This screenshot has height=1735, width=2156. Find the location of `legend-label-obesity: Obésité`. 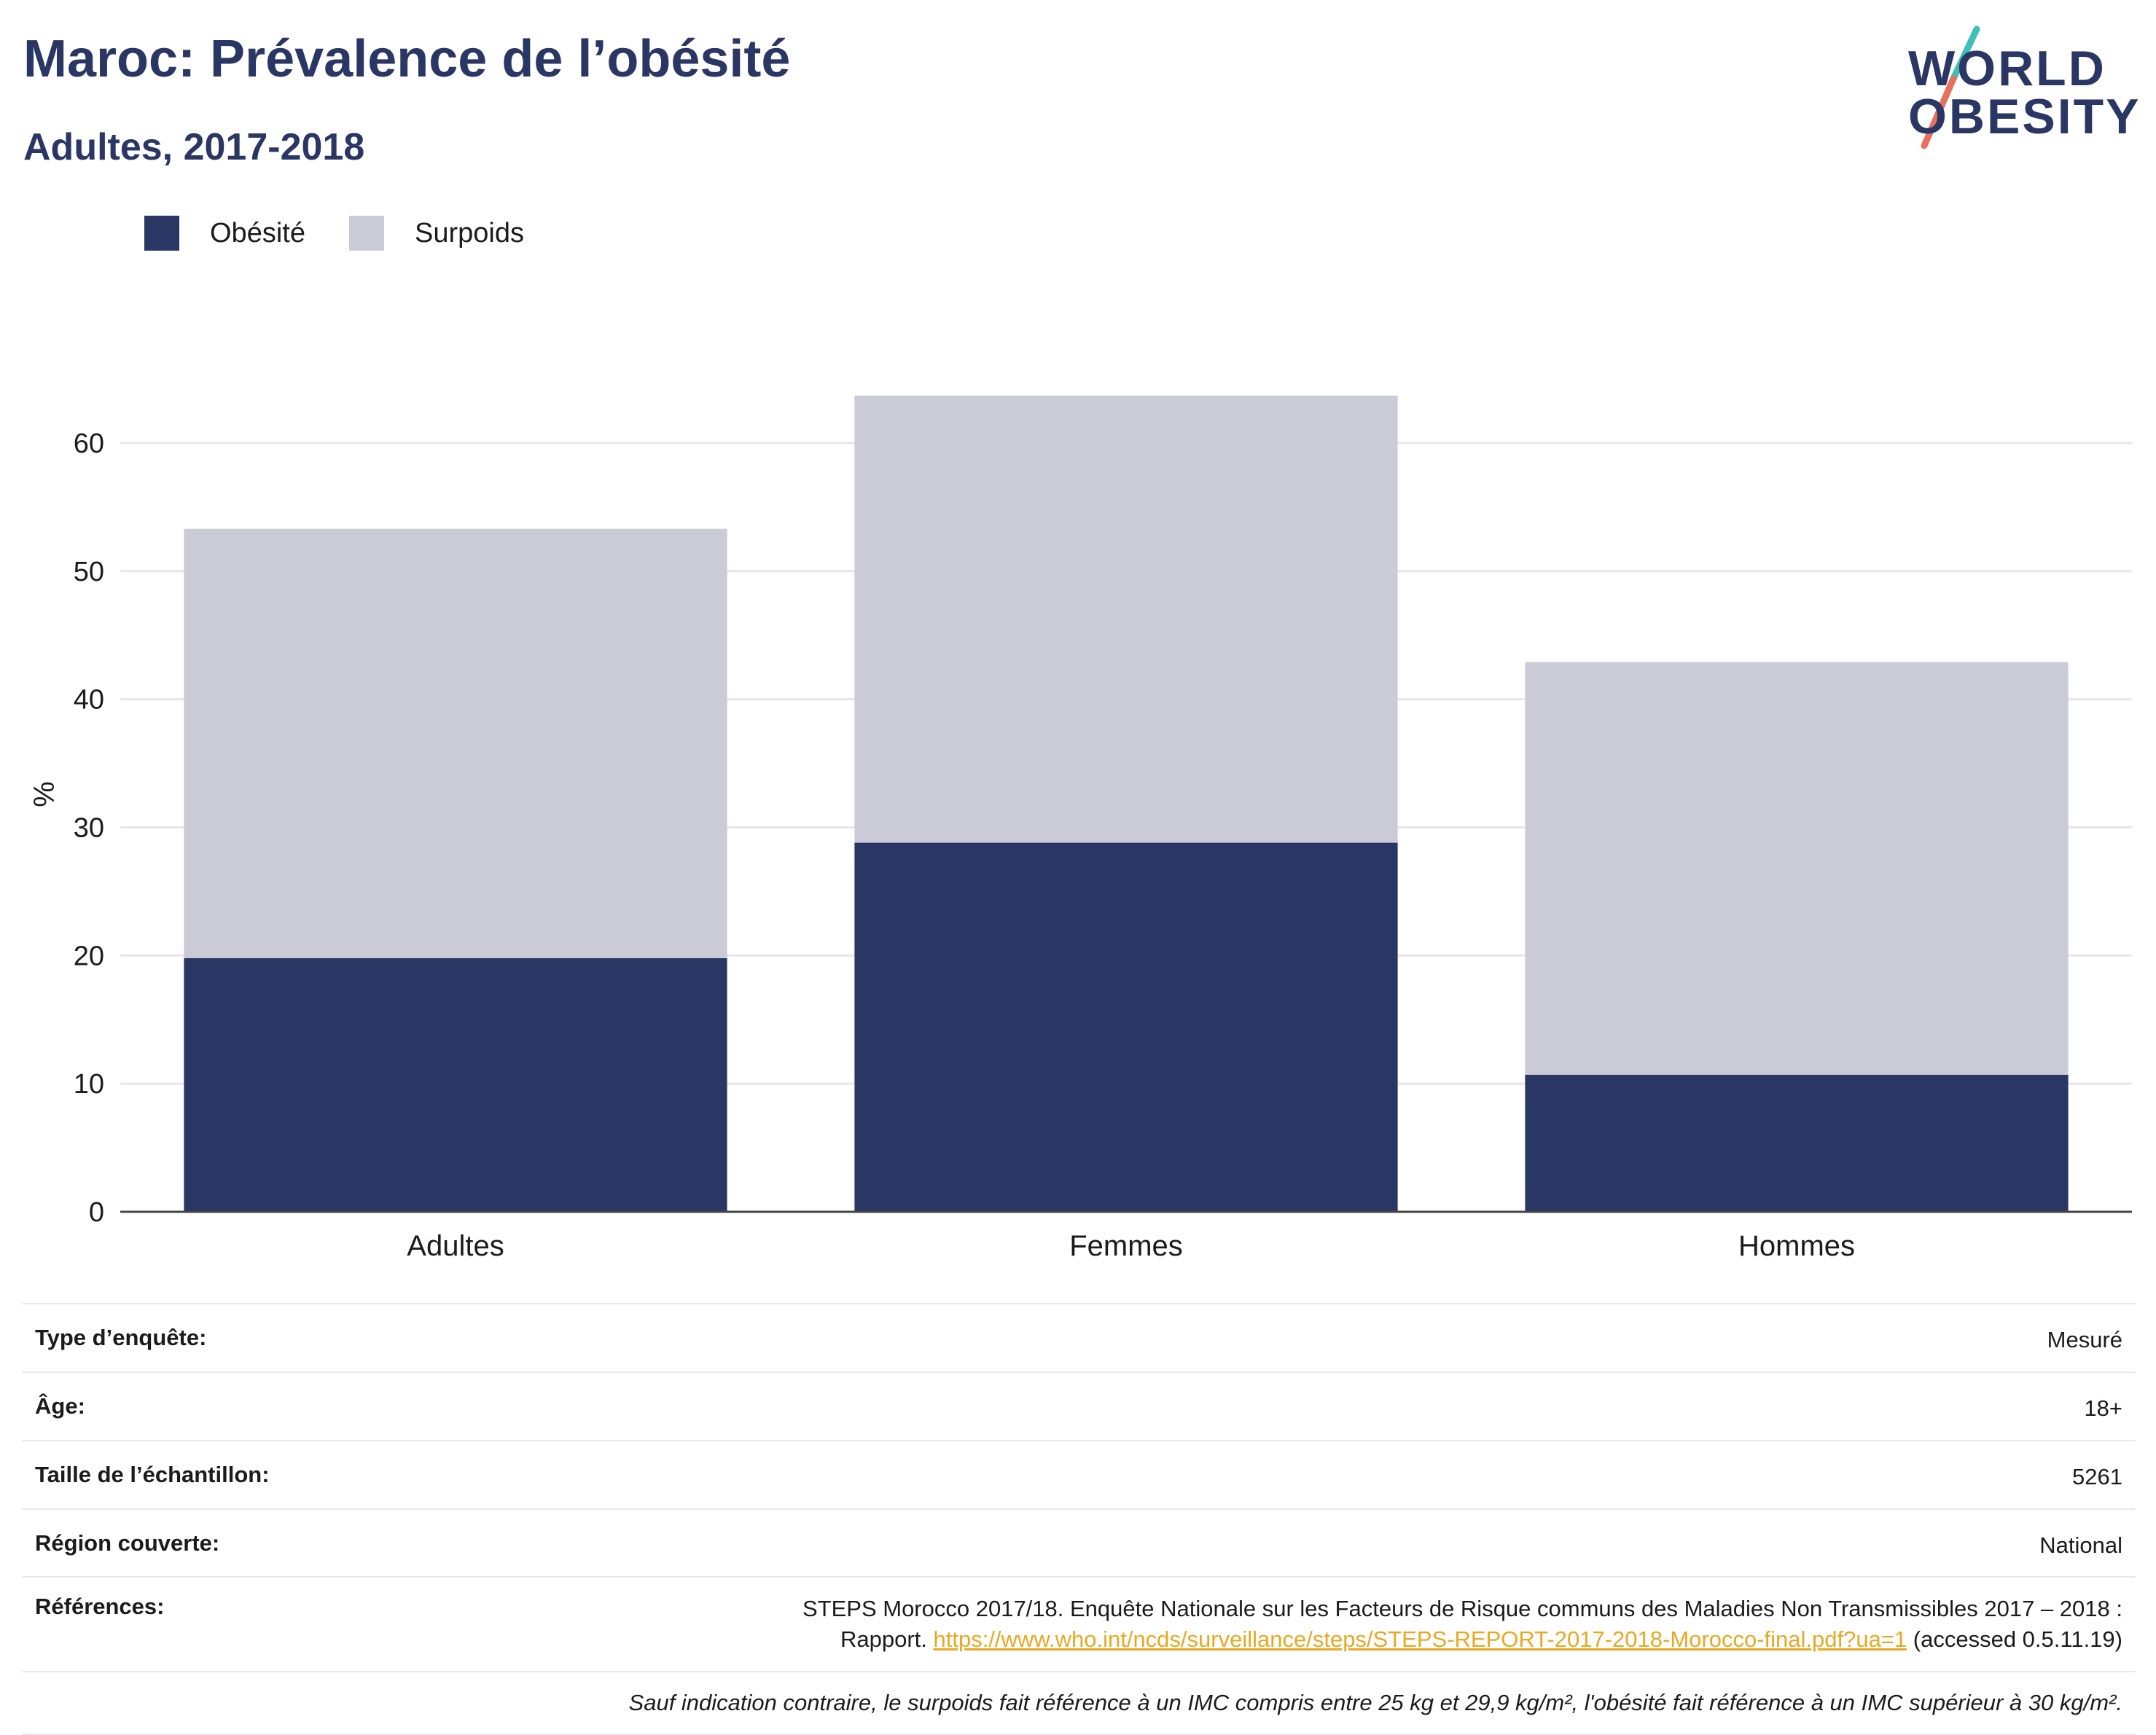

legend-label-obesity: Obésité is located at coordinates (257, 233).